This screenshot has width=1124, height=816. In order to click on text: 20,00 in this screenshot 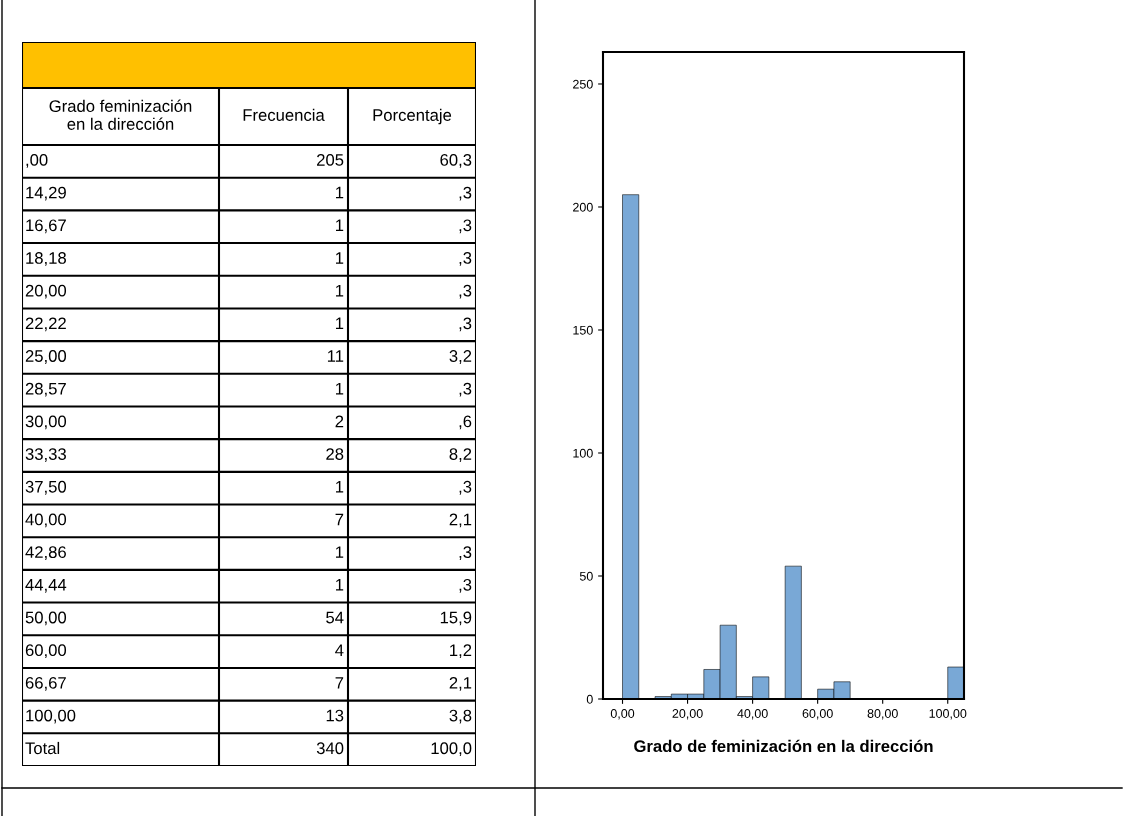, I will do `click(46, 291)`.